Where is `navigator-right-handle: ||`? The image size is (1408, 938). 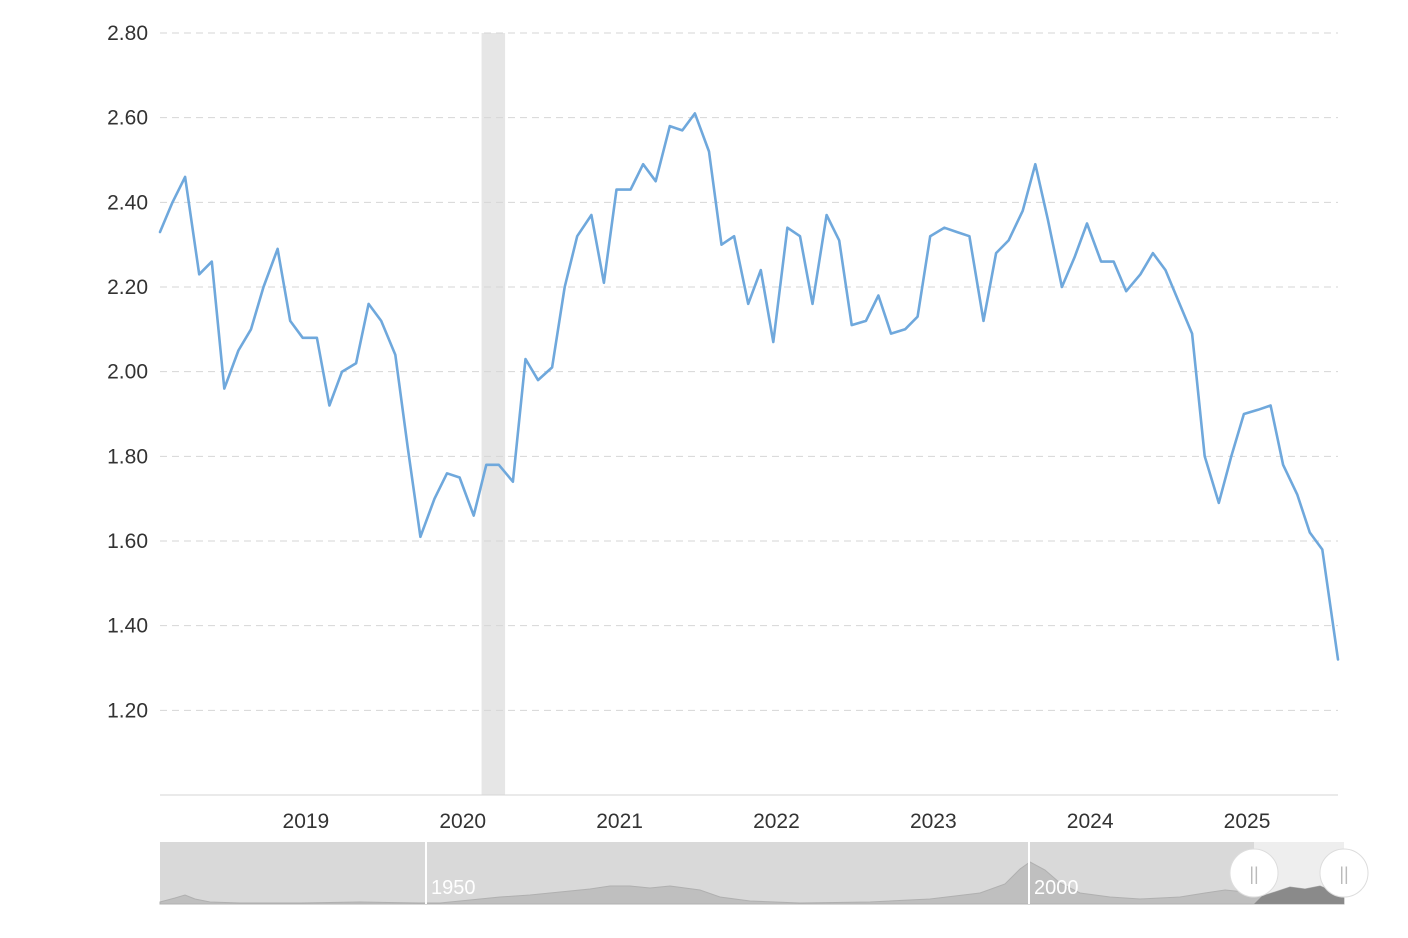
navigator-right-handle: || is located at coordinates (1344, 873).